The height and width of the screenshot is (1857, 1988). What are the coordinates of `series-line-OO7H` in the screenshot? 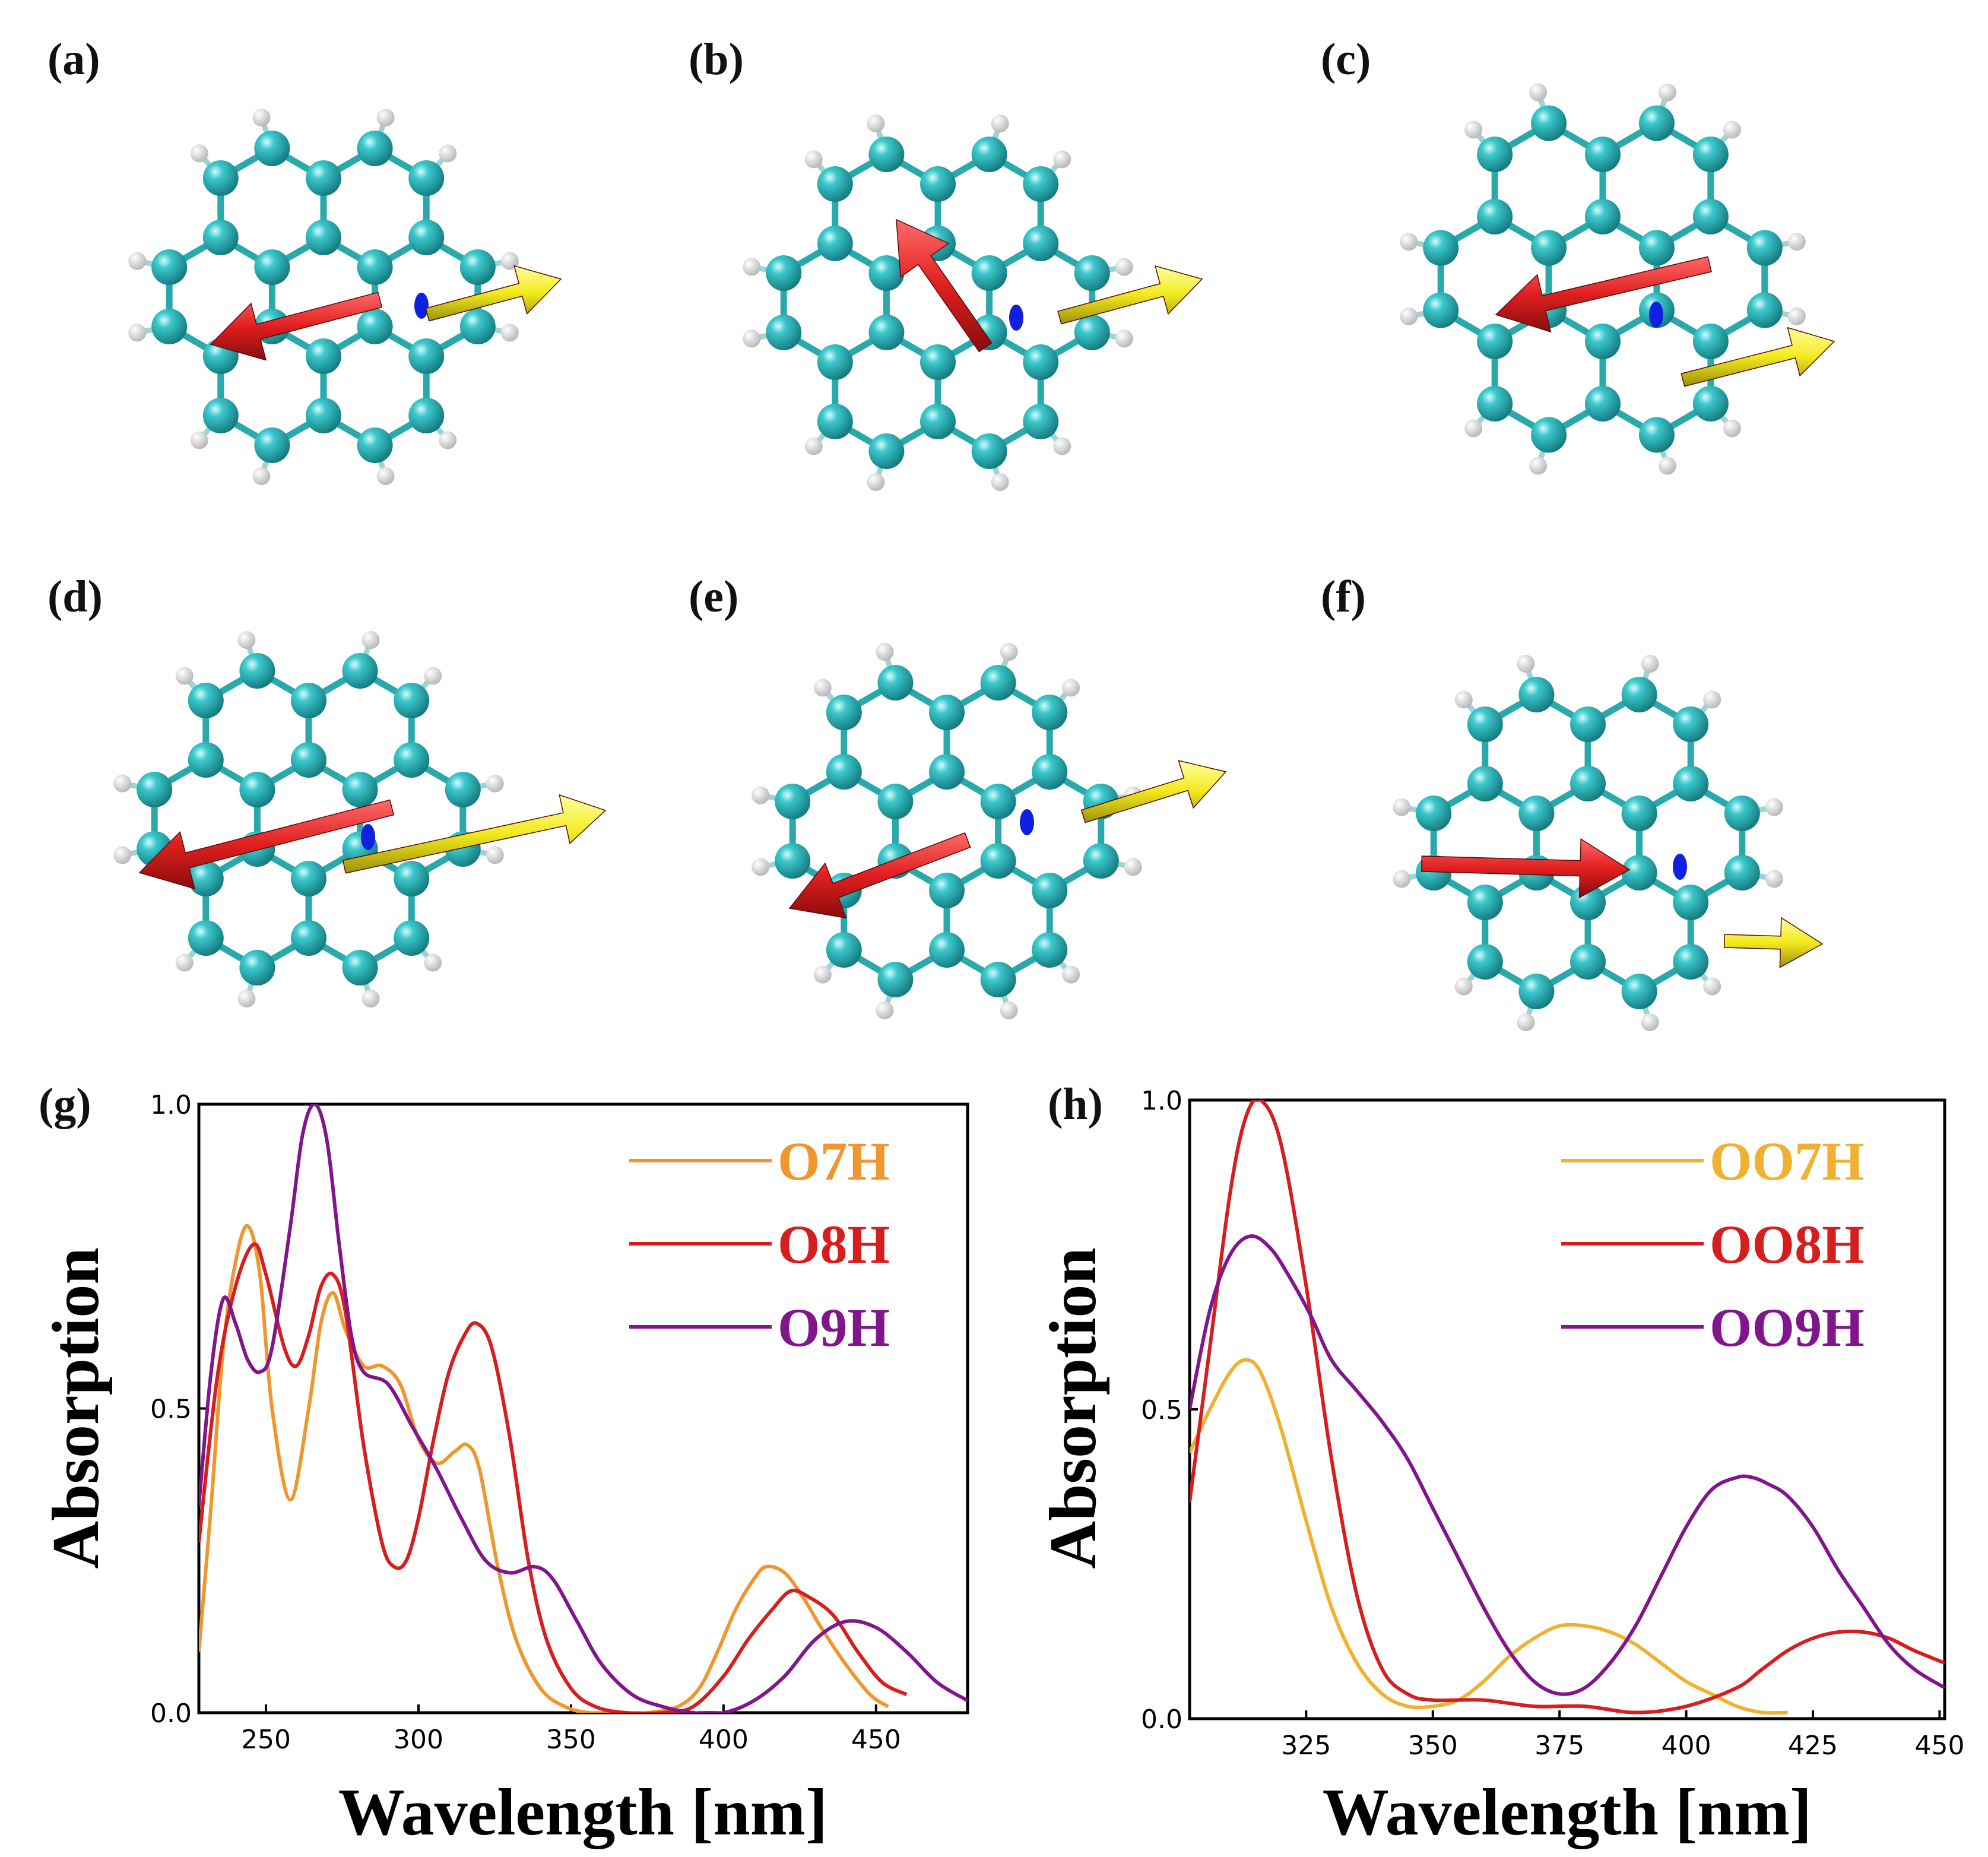 It's located at (1489, 1537).